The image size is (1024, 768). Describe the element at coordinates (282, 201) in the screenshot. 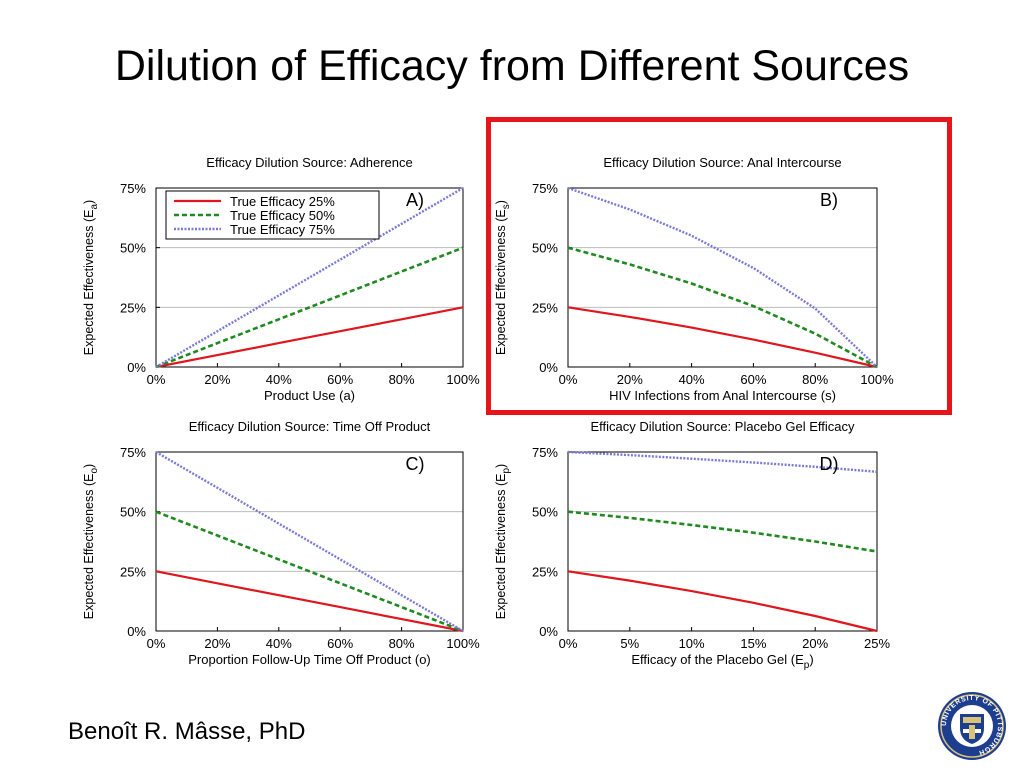

I see `legend-label: True Efficacy 25%` at that location.